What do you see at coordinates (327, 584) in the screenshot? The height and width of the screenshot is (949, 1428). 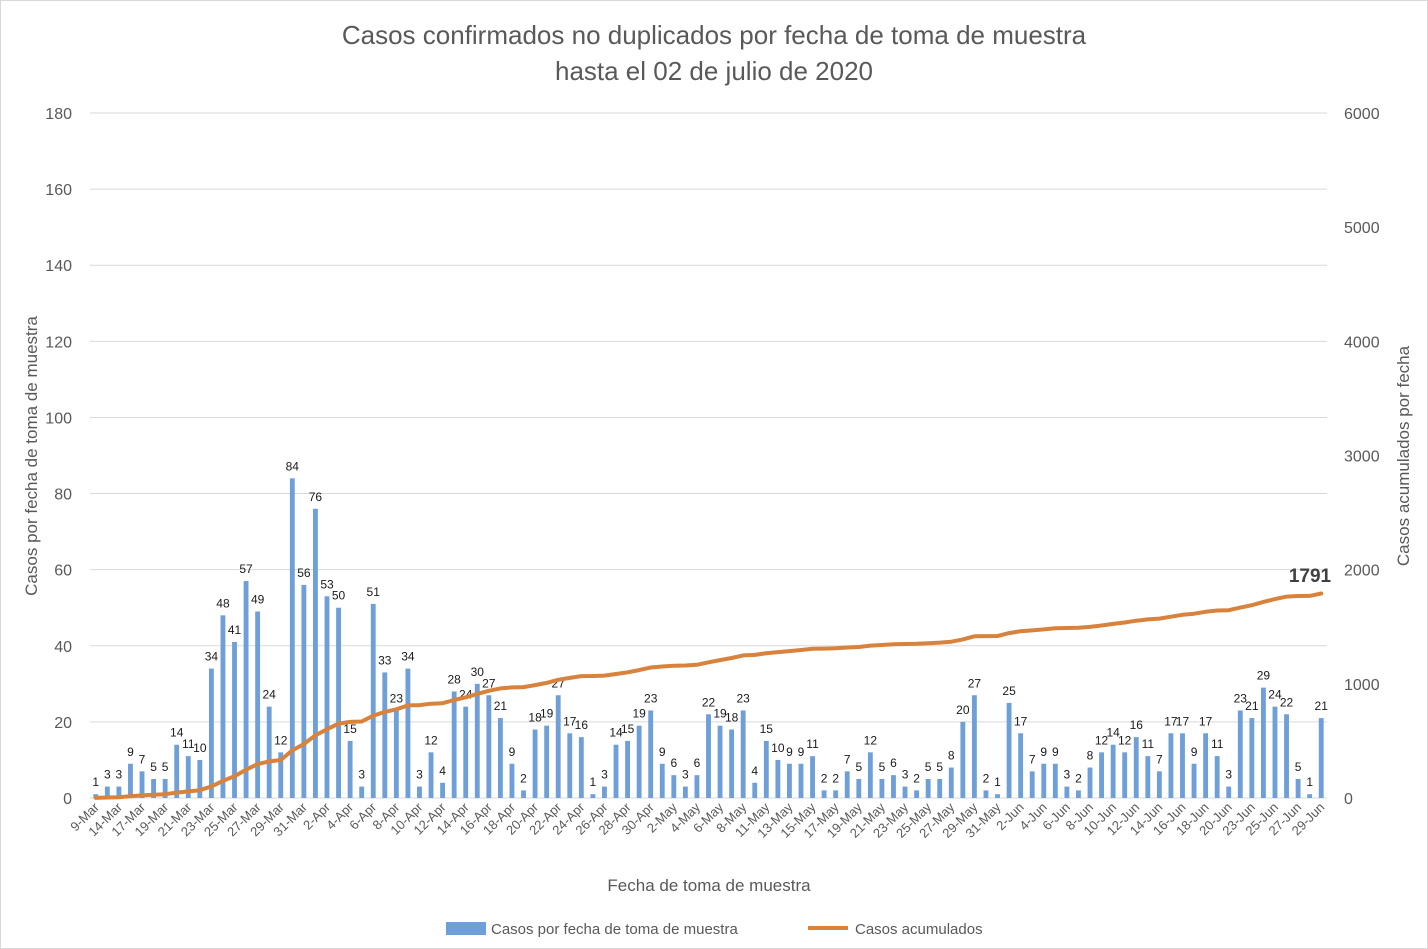 I see `bar-value-label: 53` at bounding box center [327, 584].